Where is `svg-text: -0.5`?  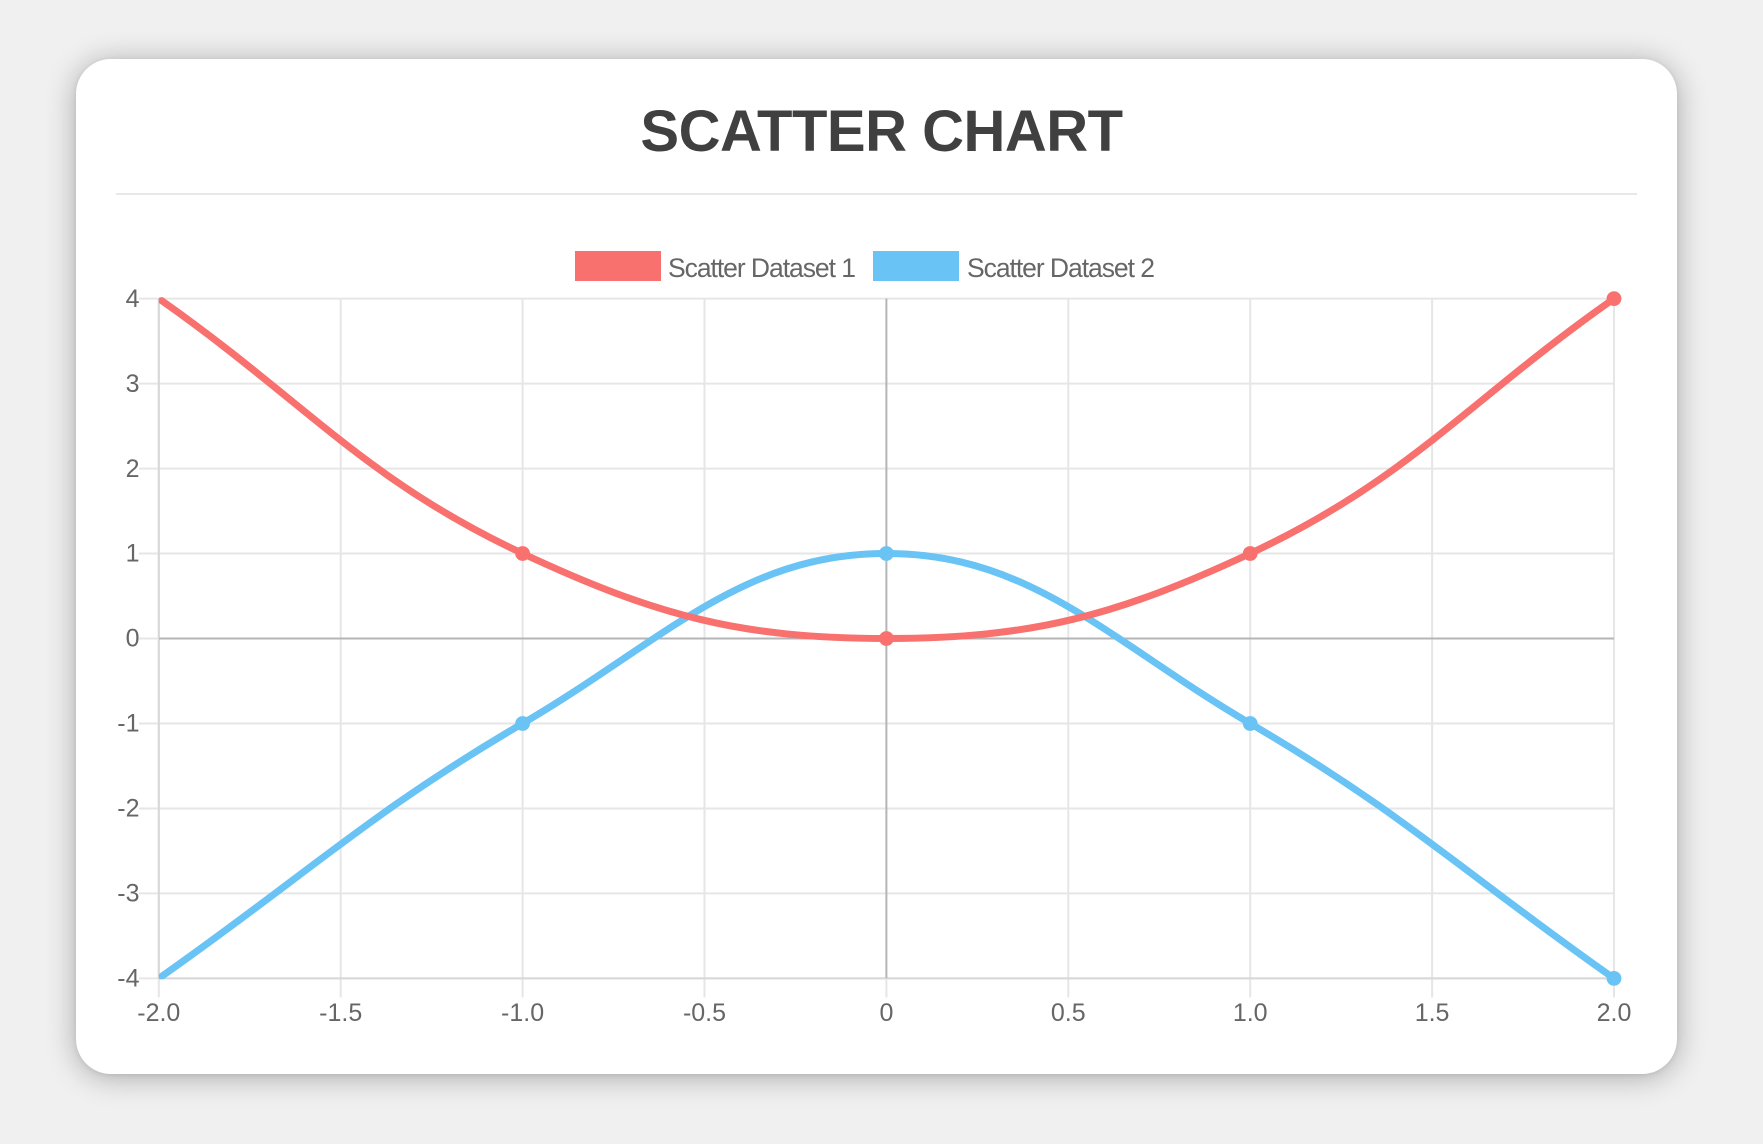
svg-text: -0.5 is located at coordinates (704, 1013).